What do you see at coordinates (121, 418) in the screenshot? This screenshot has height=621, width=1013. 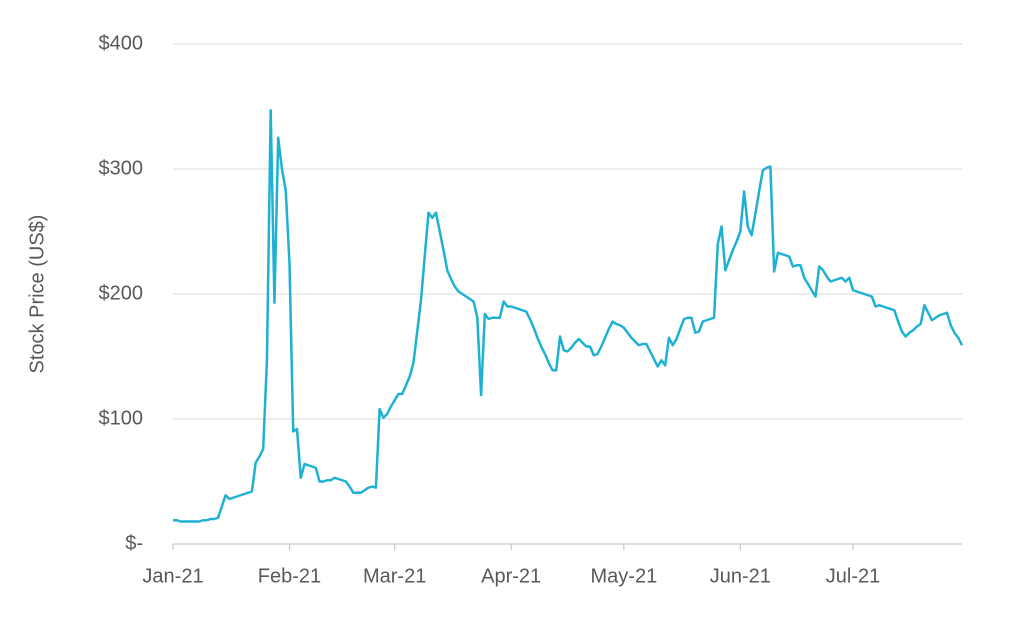 I see `y-tick-label: $100` at bounding box center [121, 418].